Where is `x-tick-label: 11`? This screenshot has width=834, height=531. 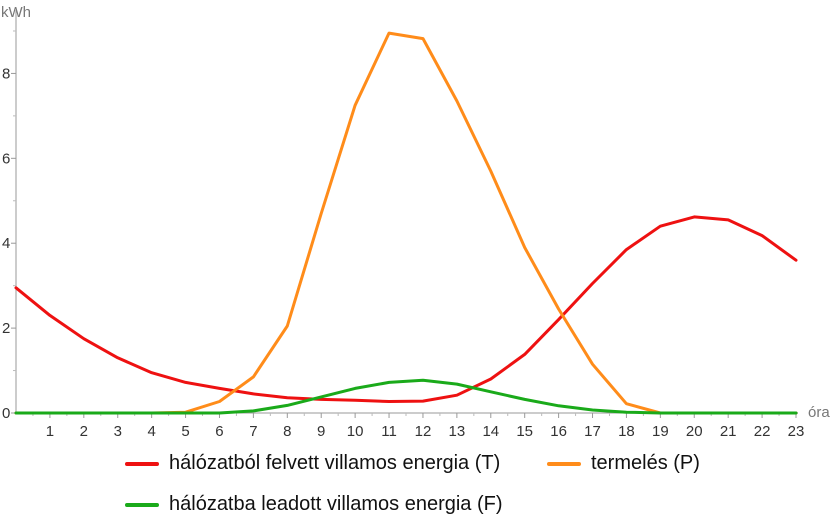 x-tick-label: 11 is located at coordinates (389, 431).